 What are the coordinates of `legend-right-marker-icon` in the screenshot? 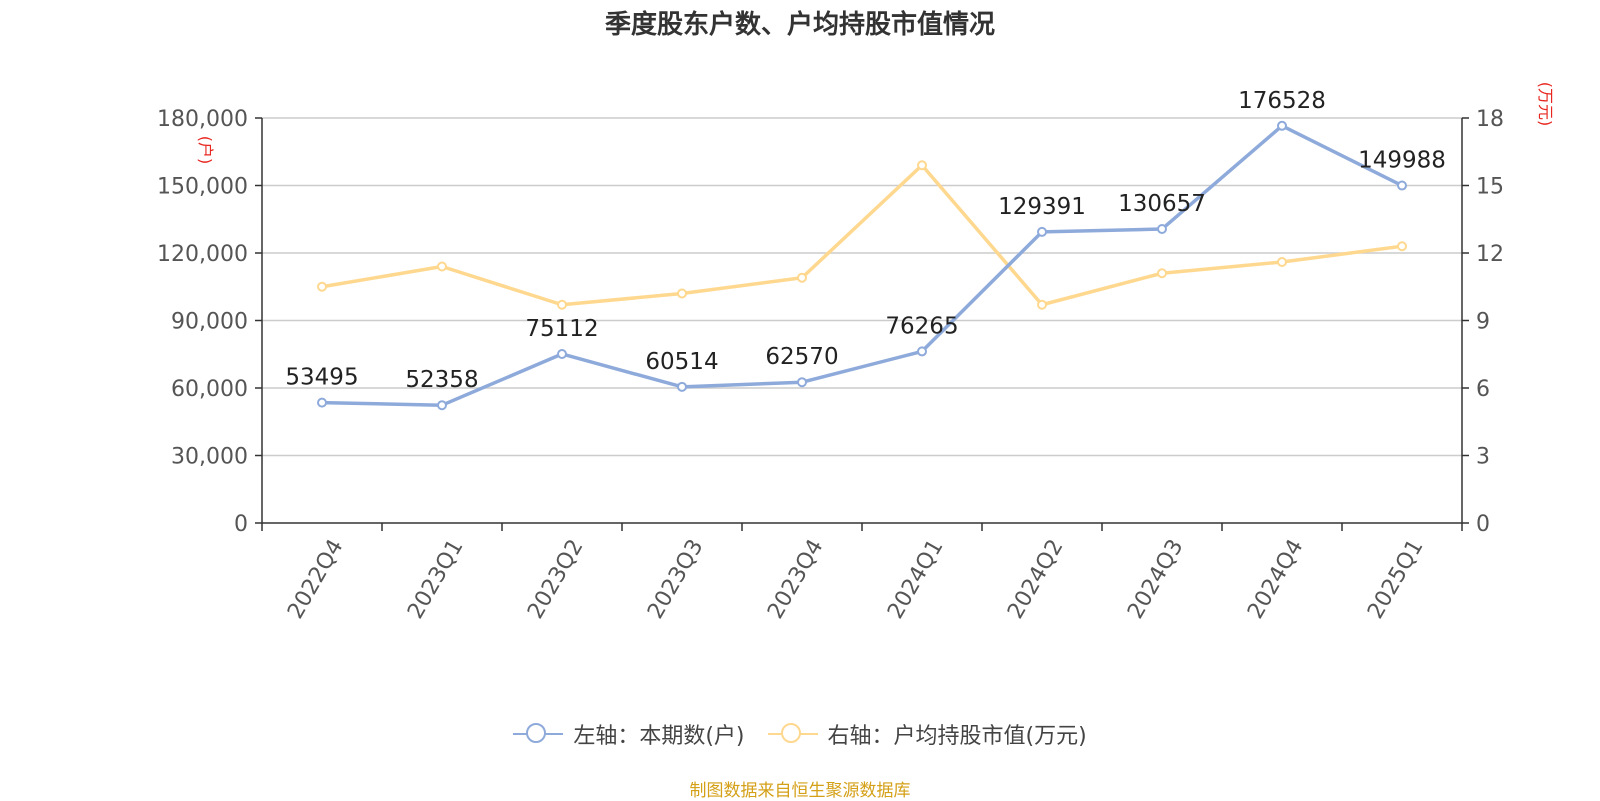 It's located at (792, 734).